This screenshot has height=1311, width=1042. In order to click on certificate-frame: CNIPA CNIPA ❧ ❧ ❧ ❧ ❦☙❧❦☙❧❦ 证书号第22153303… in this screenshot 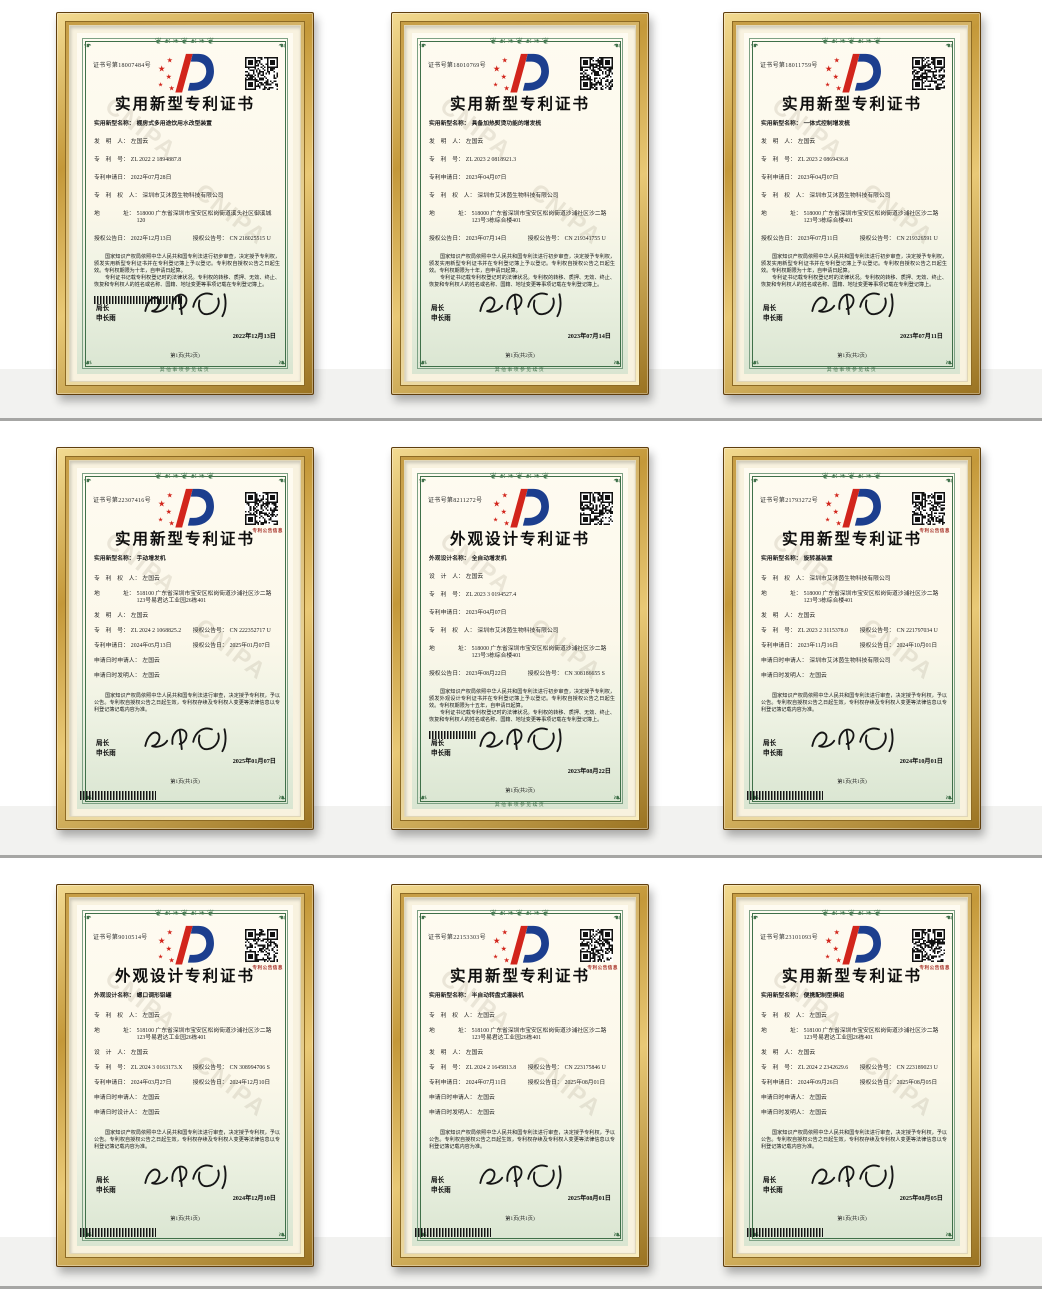, I will do `click(520, 1075)`.